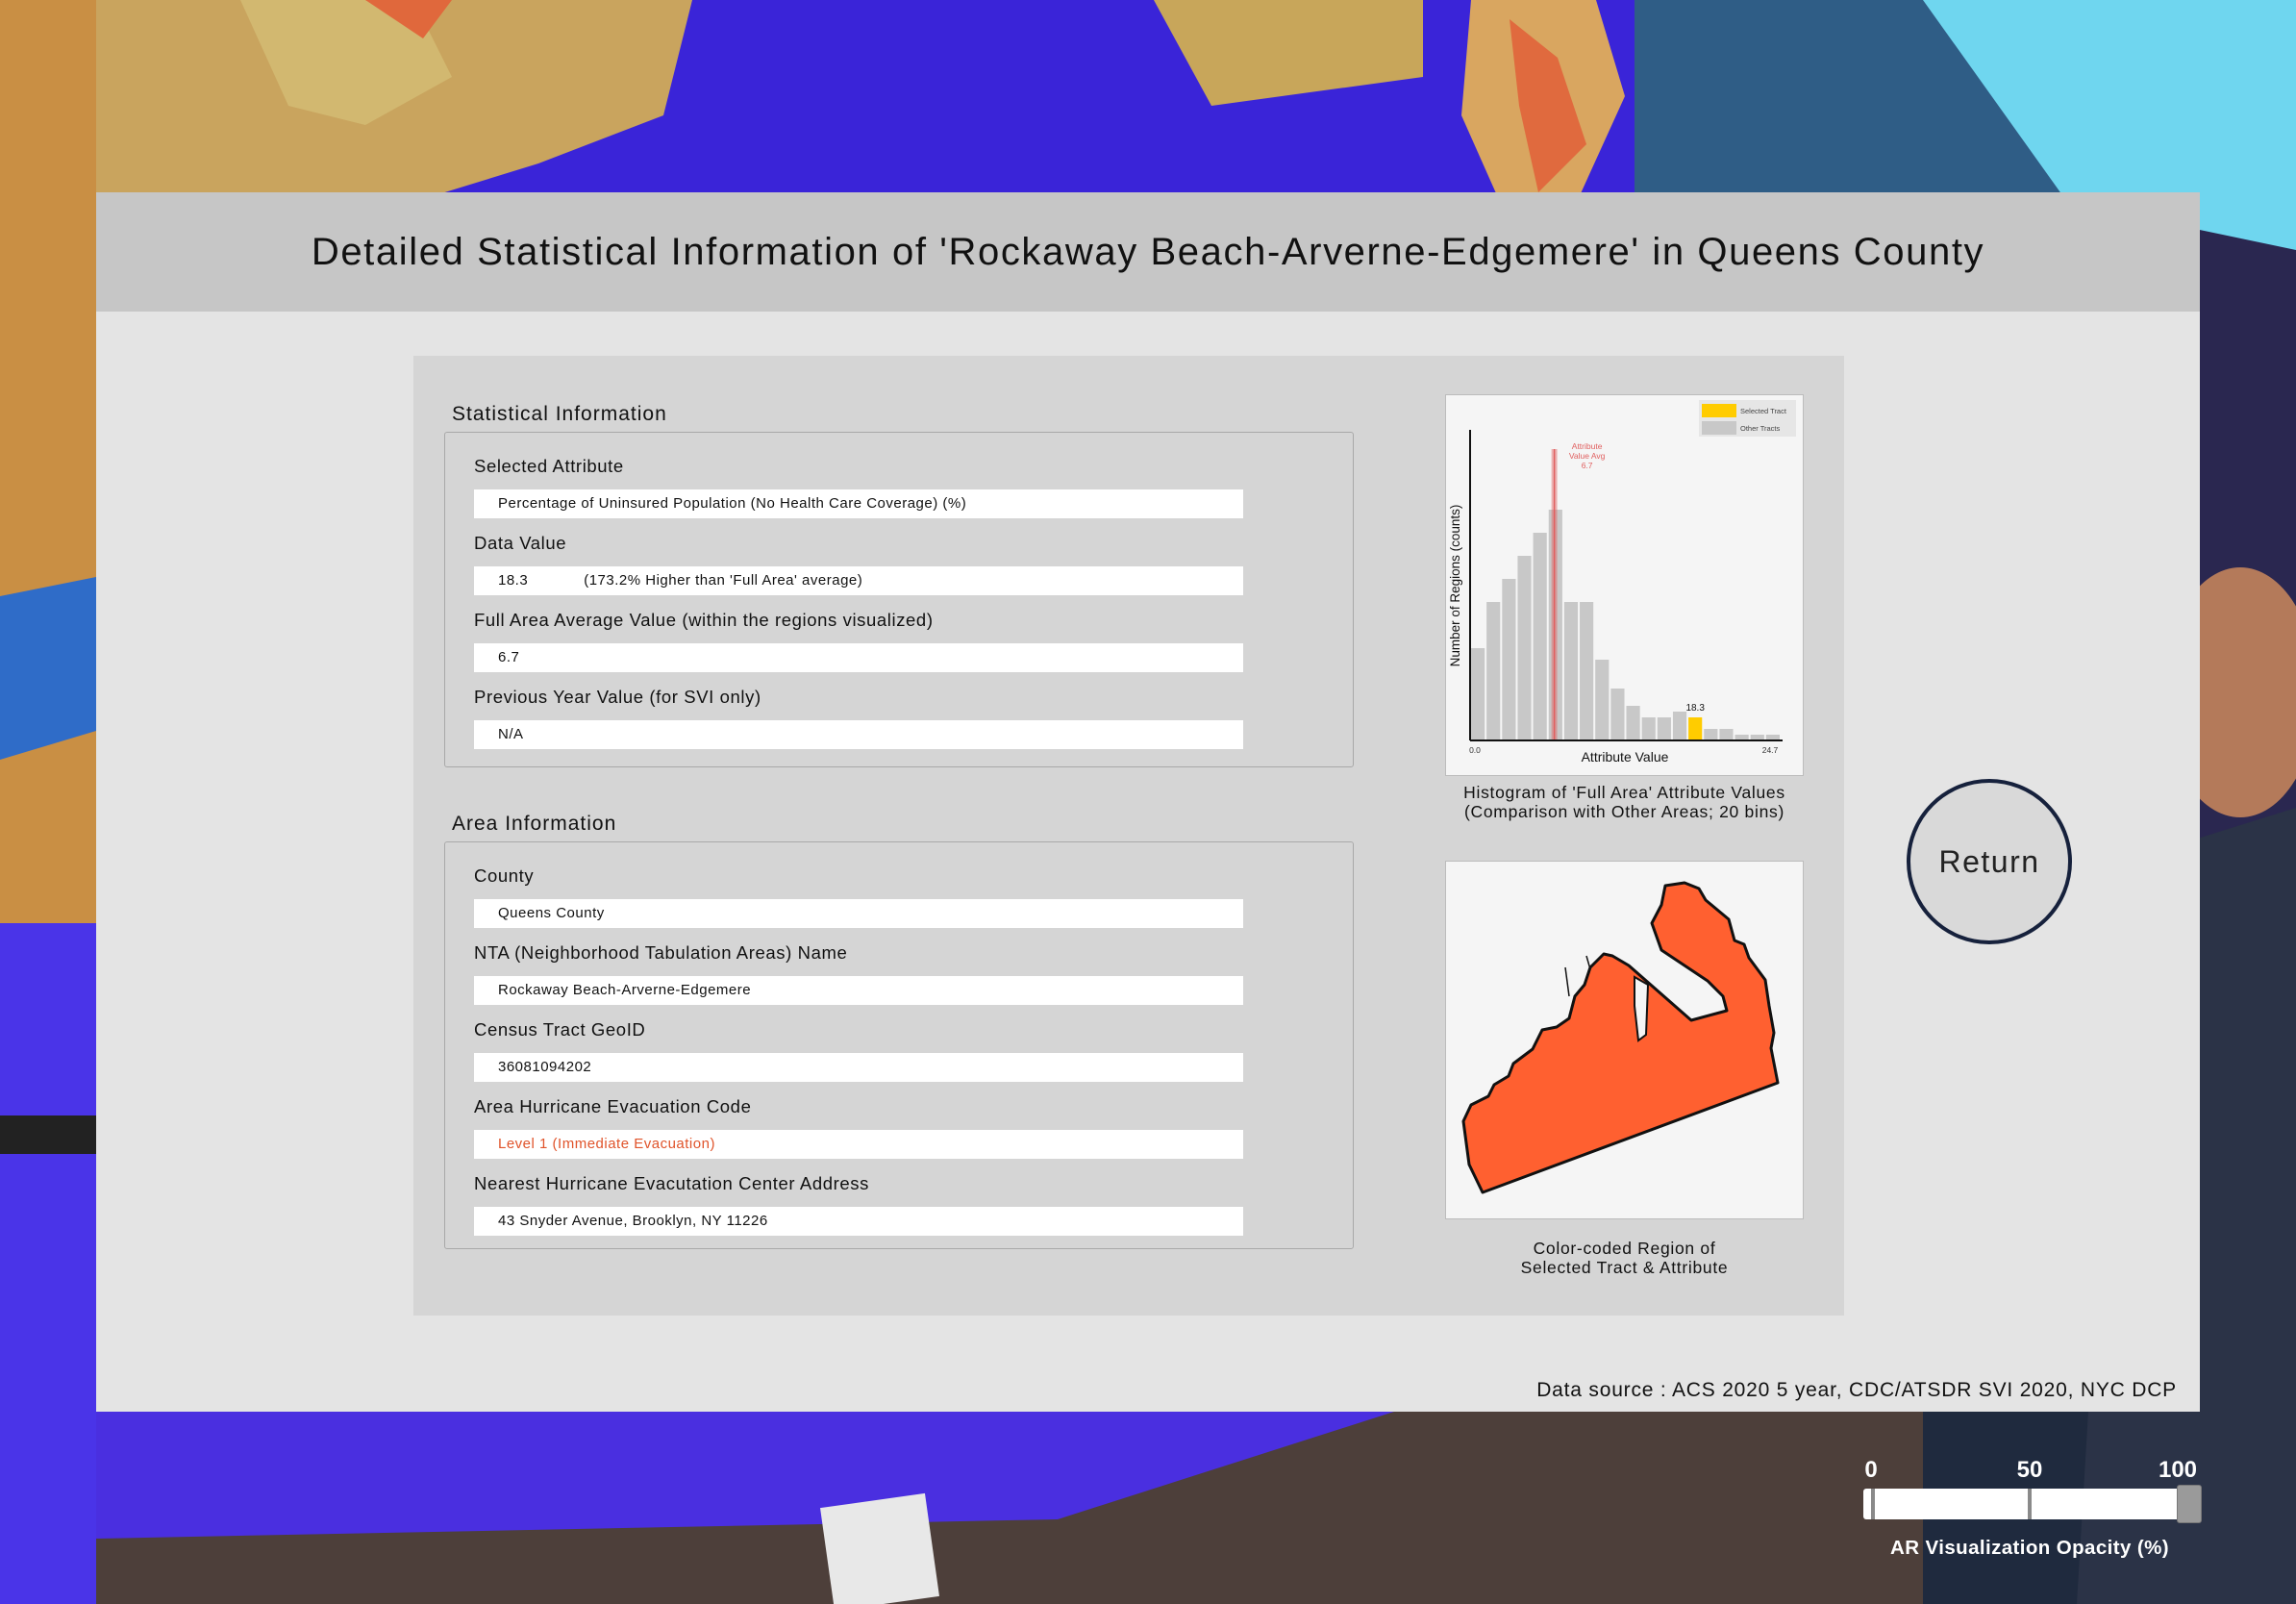  What do you see at coordinates (1587, 465) in the screenshot?
I see `average-label-line: 6.7` at bounding box center [1587, 465].